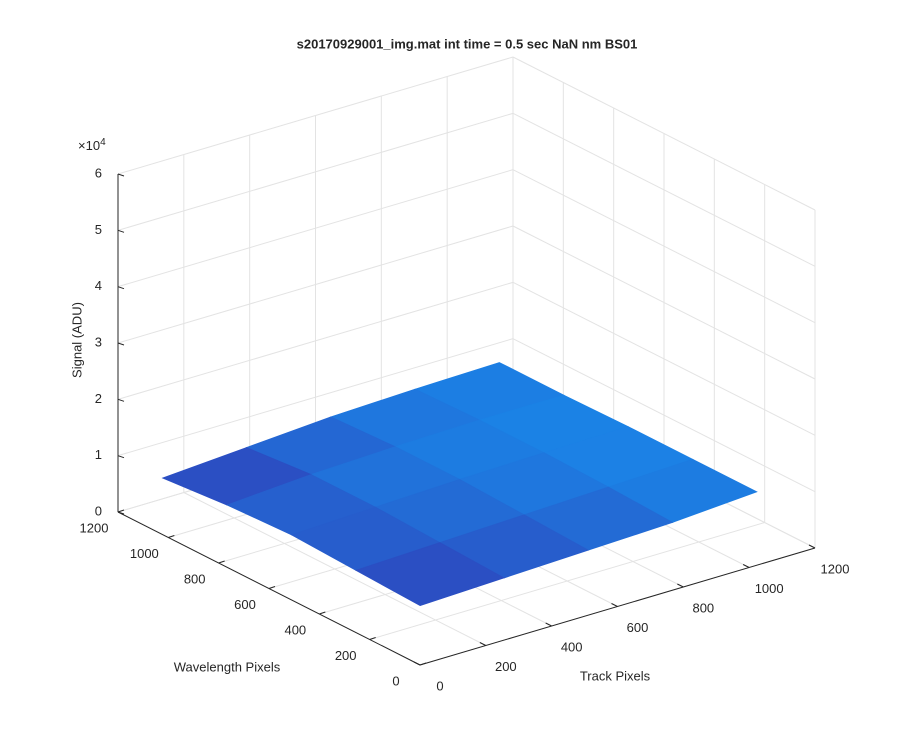 The width and height of the screenshot is (900, 755). I want to click on x-tick-label: 1000, so click(769, 588).